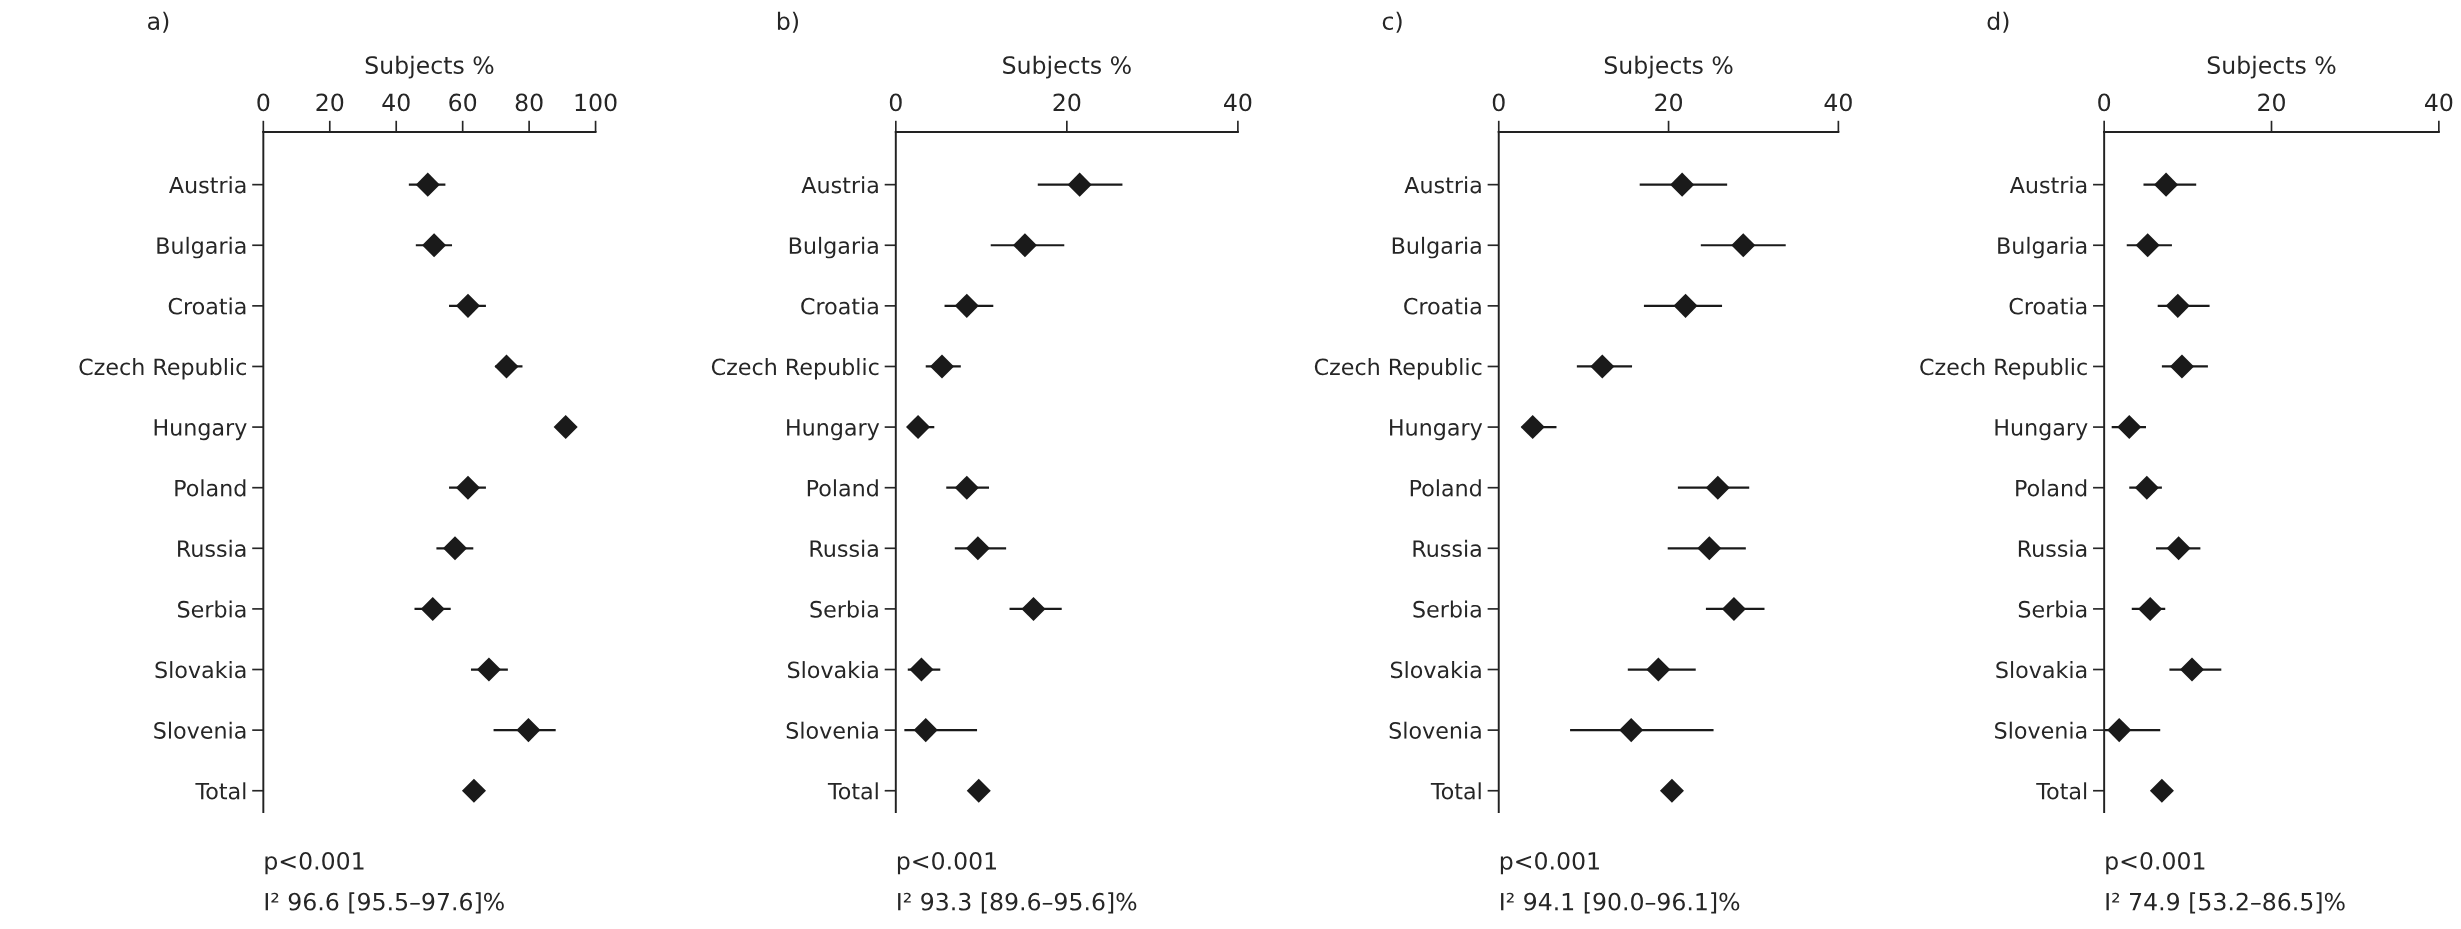  I want to click on chart-title: d), so click(1998, 22).